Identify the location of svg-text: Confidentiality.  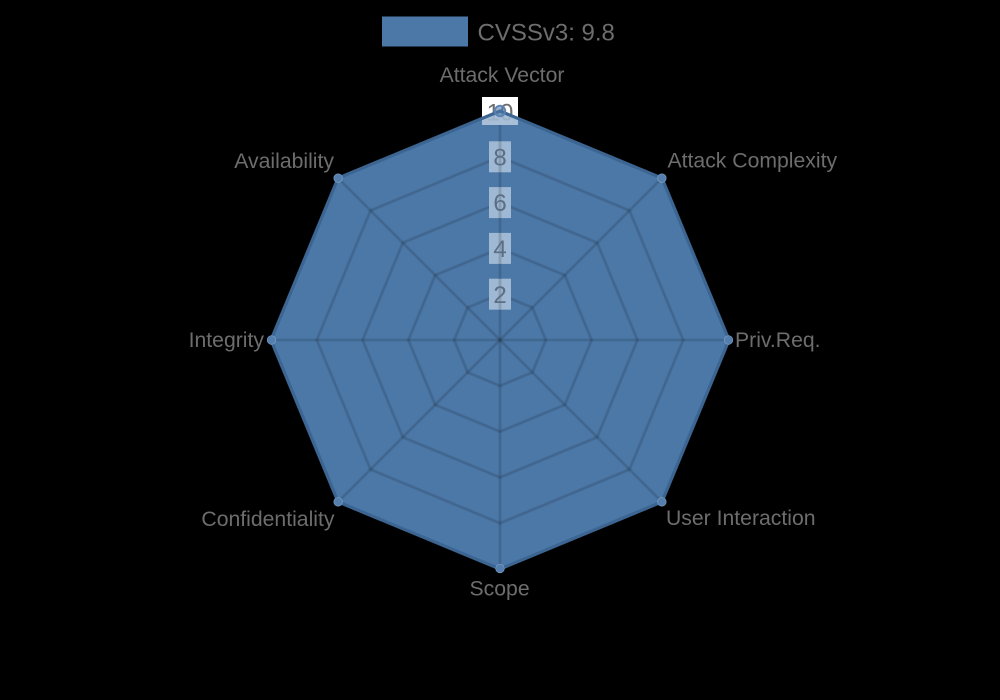
(267, 519).